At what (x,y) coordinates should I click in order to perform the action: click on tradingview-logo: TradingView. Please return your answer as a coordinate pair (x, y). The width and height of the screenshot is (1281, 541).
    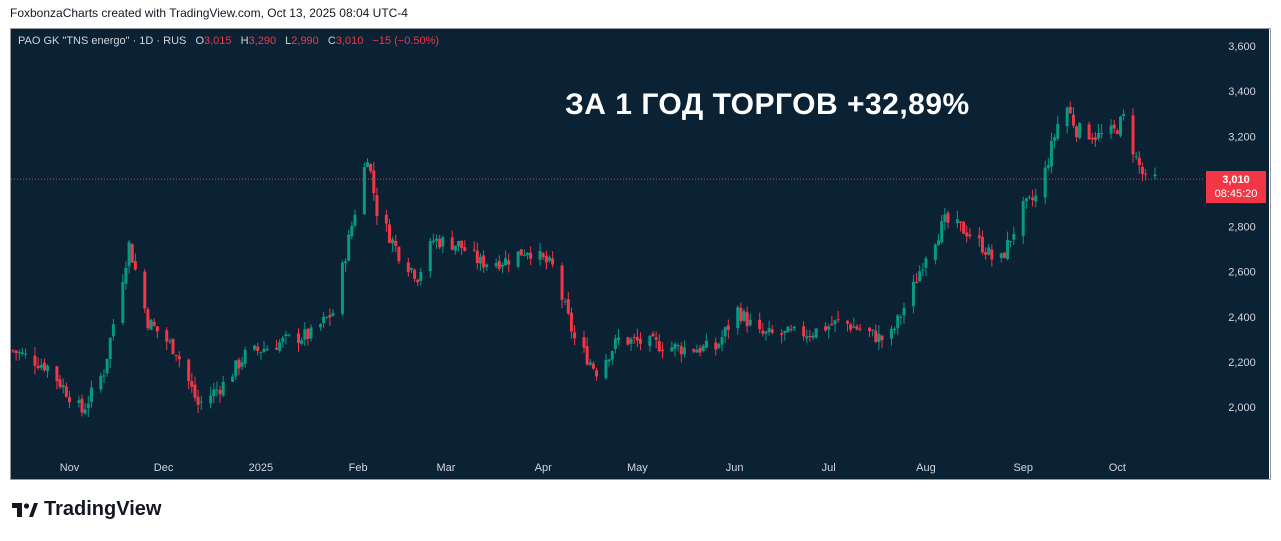
    Looking at the image, I should click on (86, 509).